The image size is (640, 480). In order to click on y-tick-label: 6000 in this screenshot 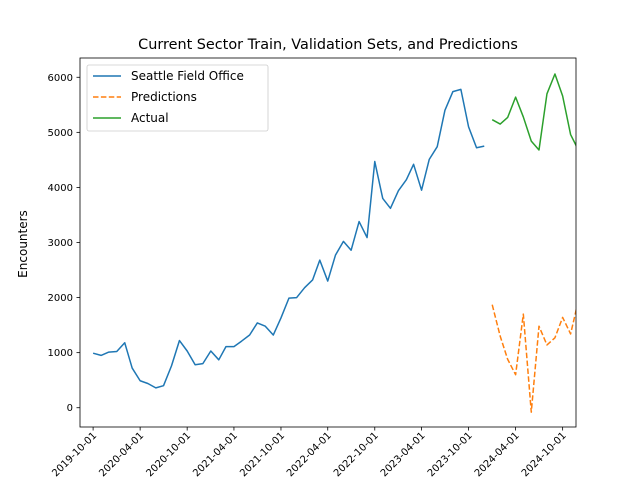, I will do `click(60, 78)`.